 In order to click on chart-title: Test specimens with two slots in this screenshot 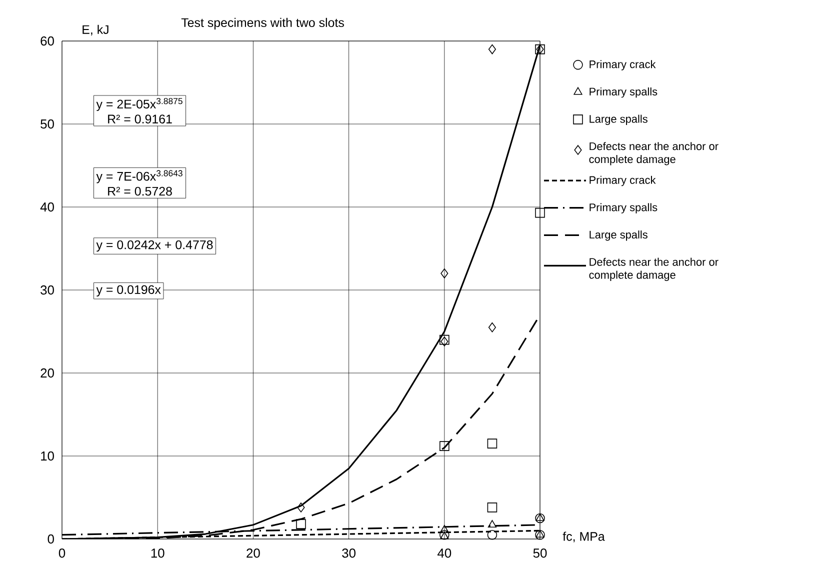, I will do `click(262, 24)`.